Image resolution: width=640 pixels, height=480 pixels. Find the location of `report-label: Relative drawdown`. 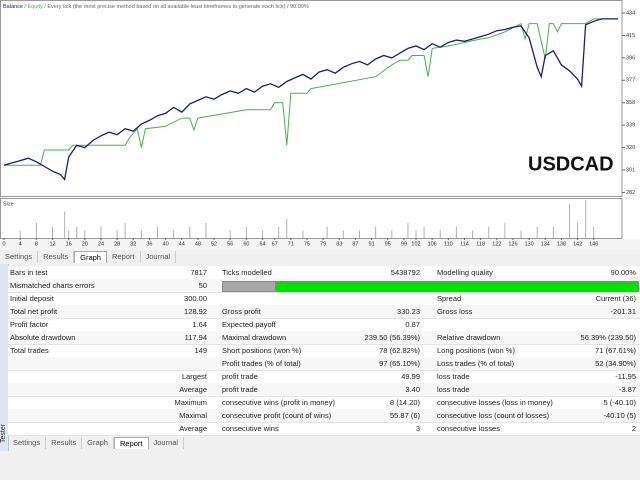

report-label: Relative drawdown is located at coordinates (469, 337).